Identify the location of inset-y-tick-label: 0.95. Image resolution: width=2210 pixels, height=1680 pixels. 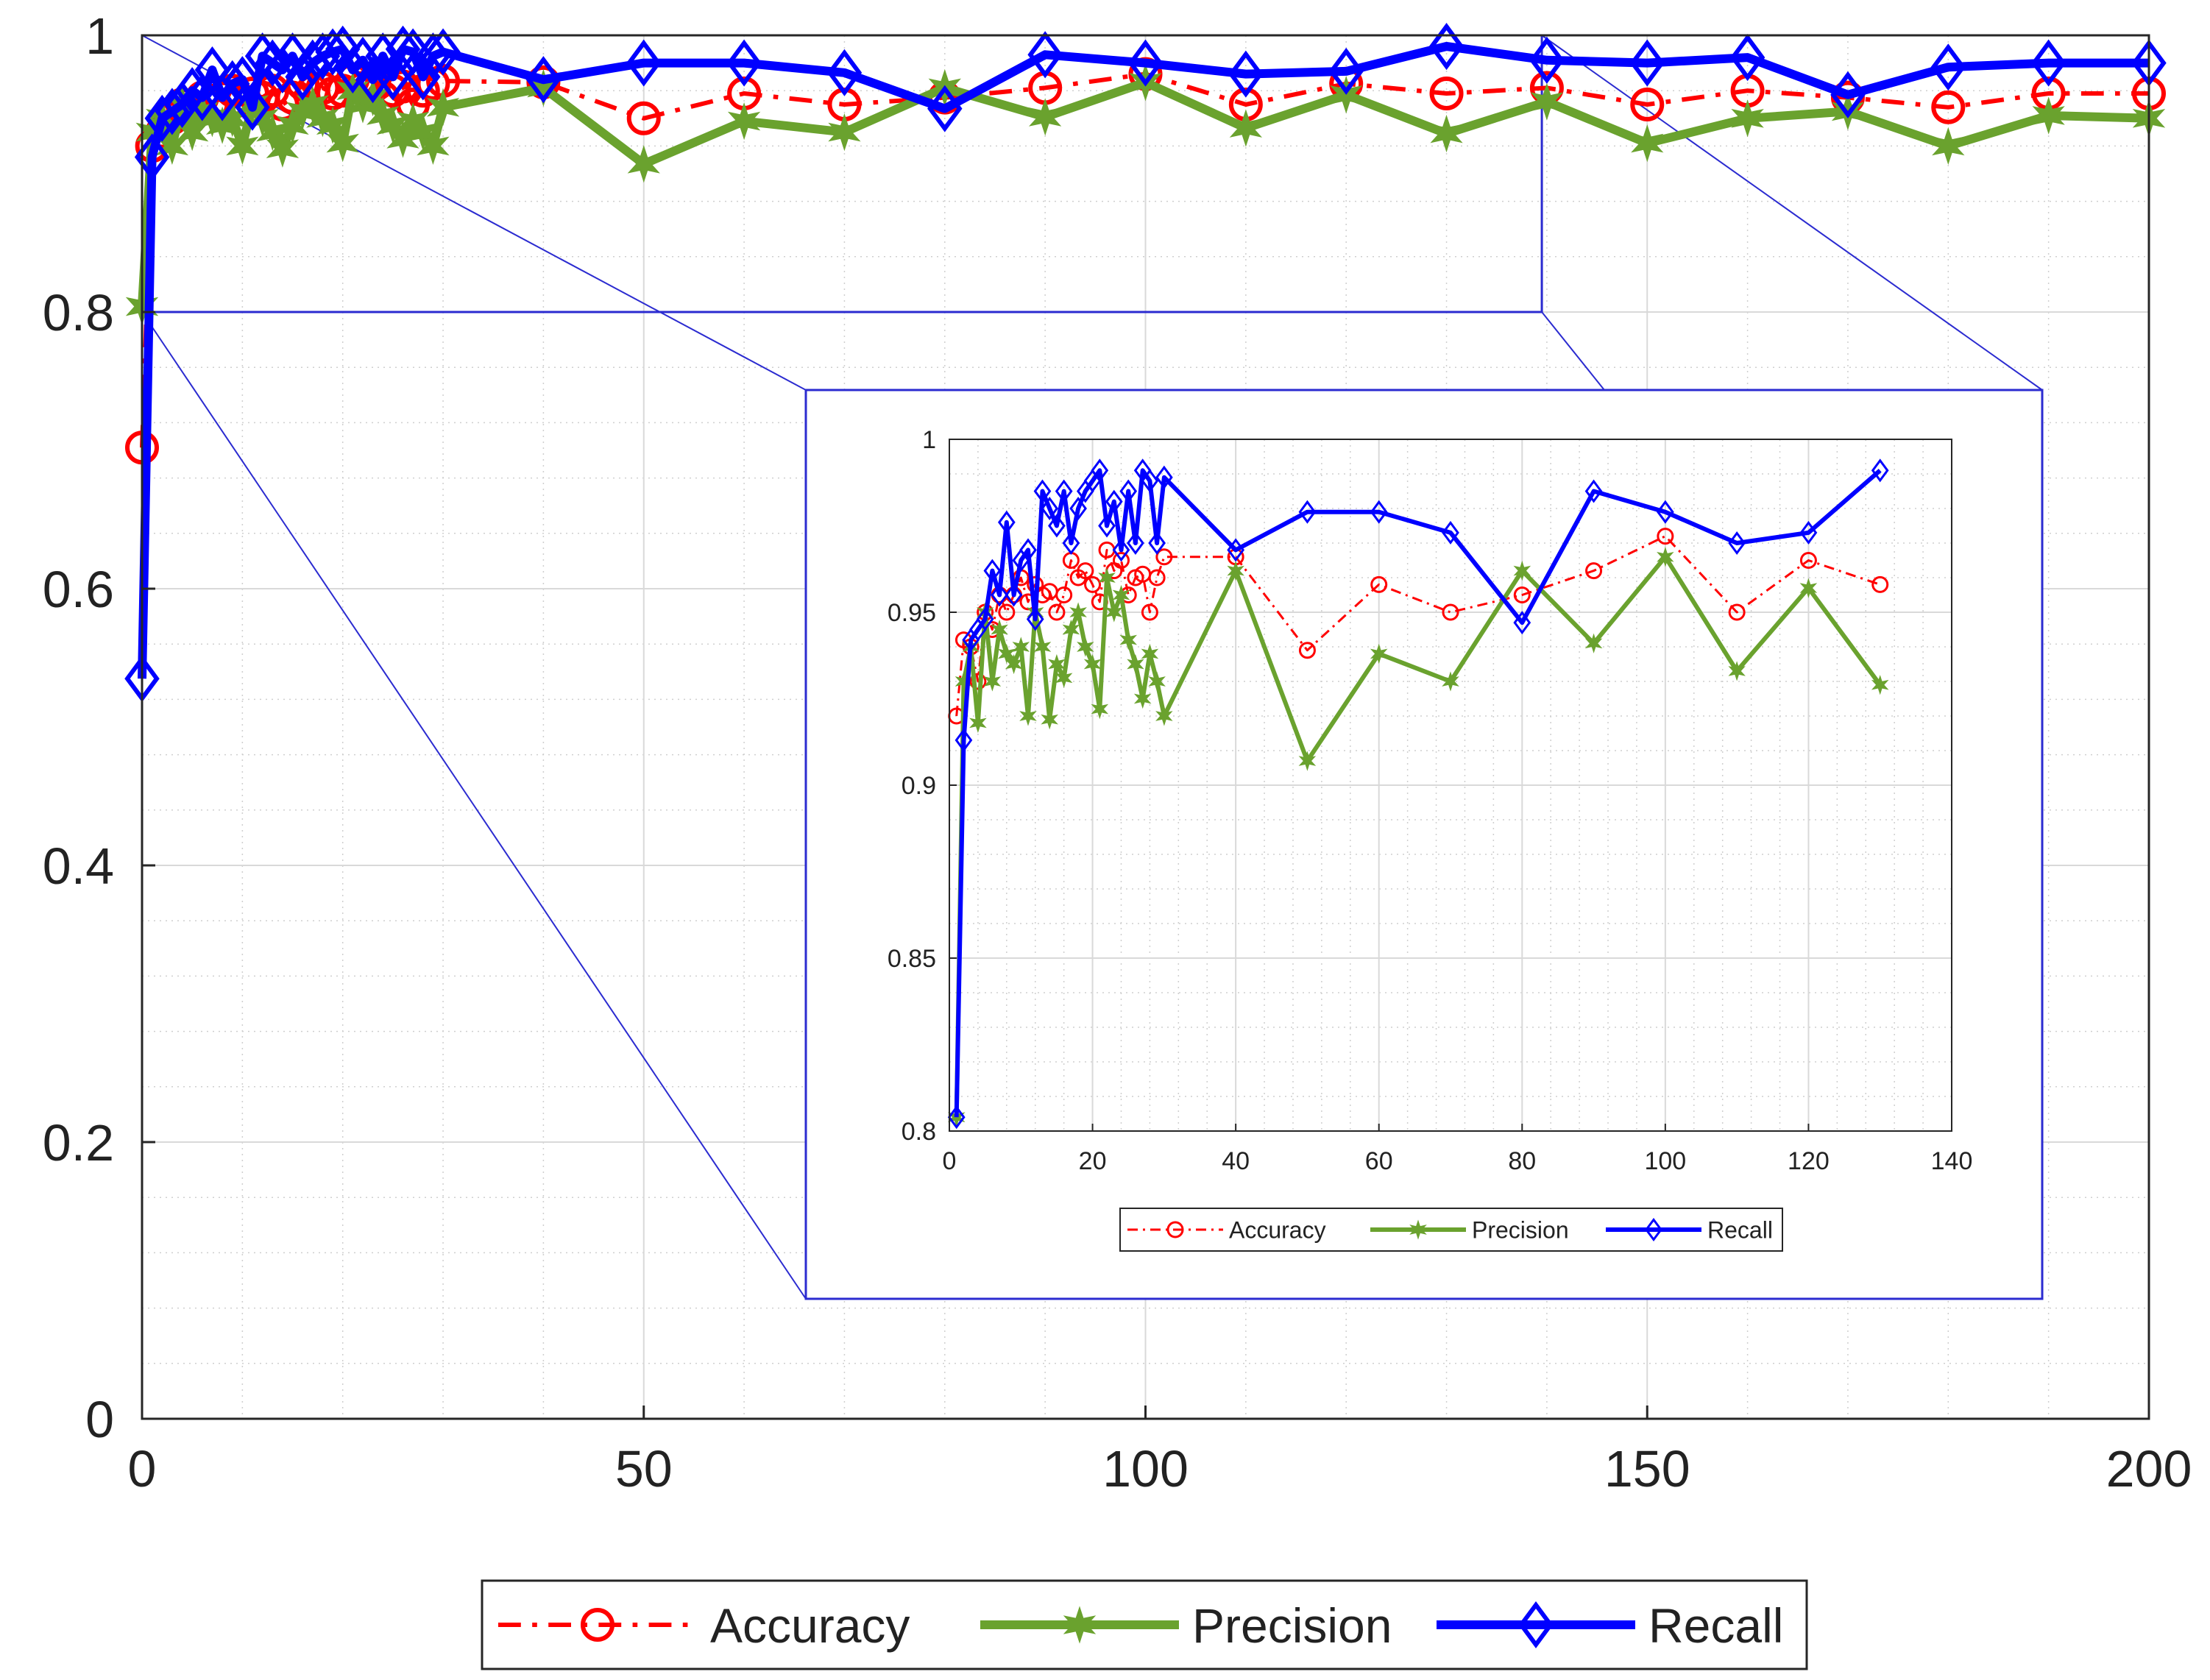
(912, 613).